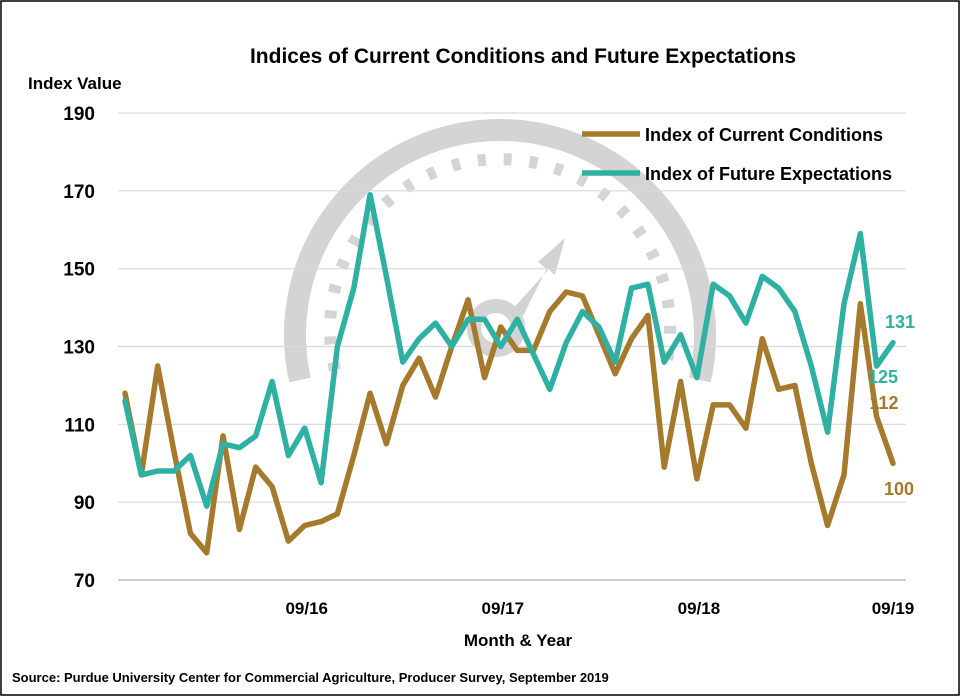  I want to click on y-tick-label: 110, so click(79, 425).